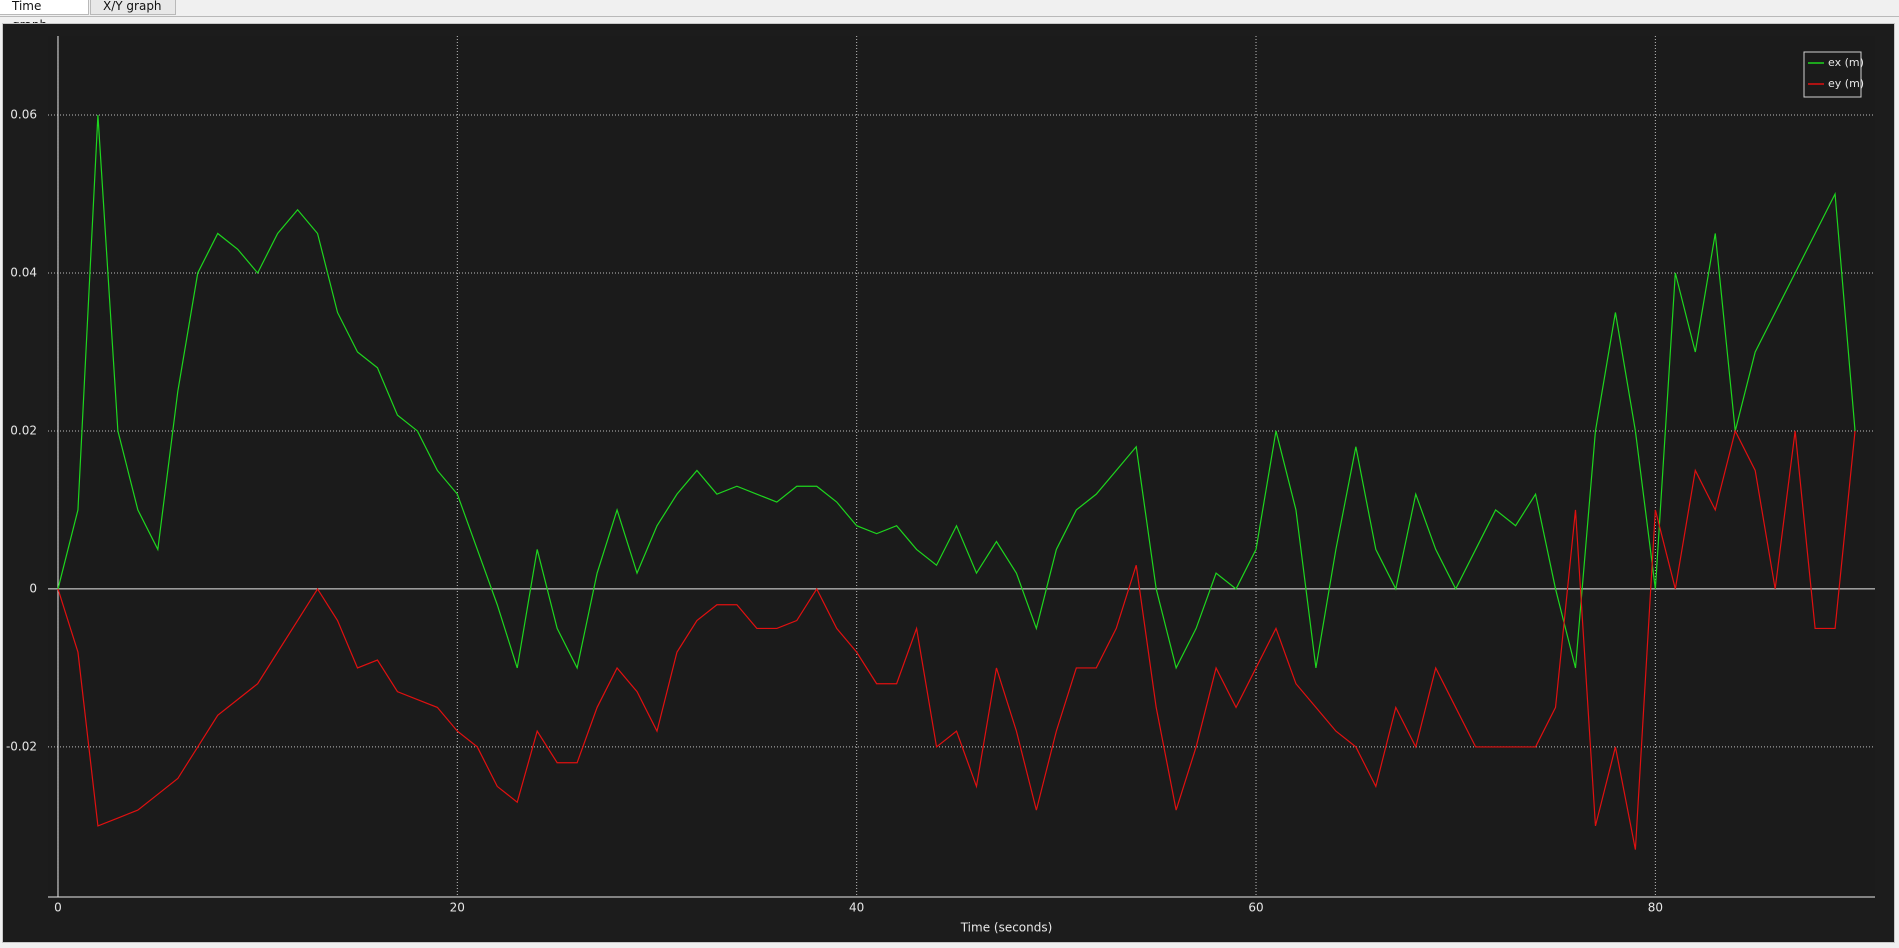 The width and height of the screenshot is (1899, 948). I want to click on x-tick-label: 0, so click(58, 908).